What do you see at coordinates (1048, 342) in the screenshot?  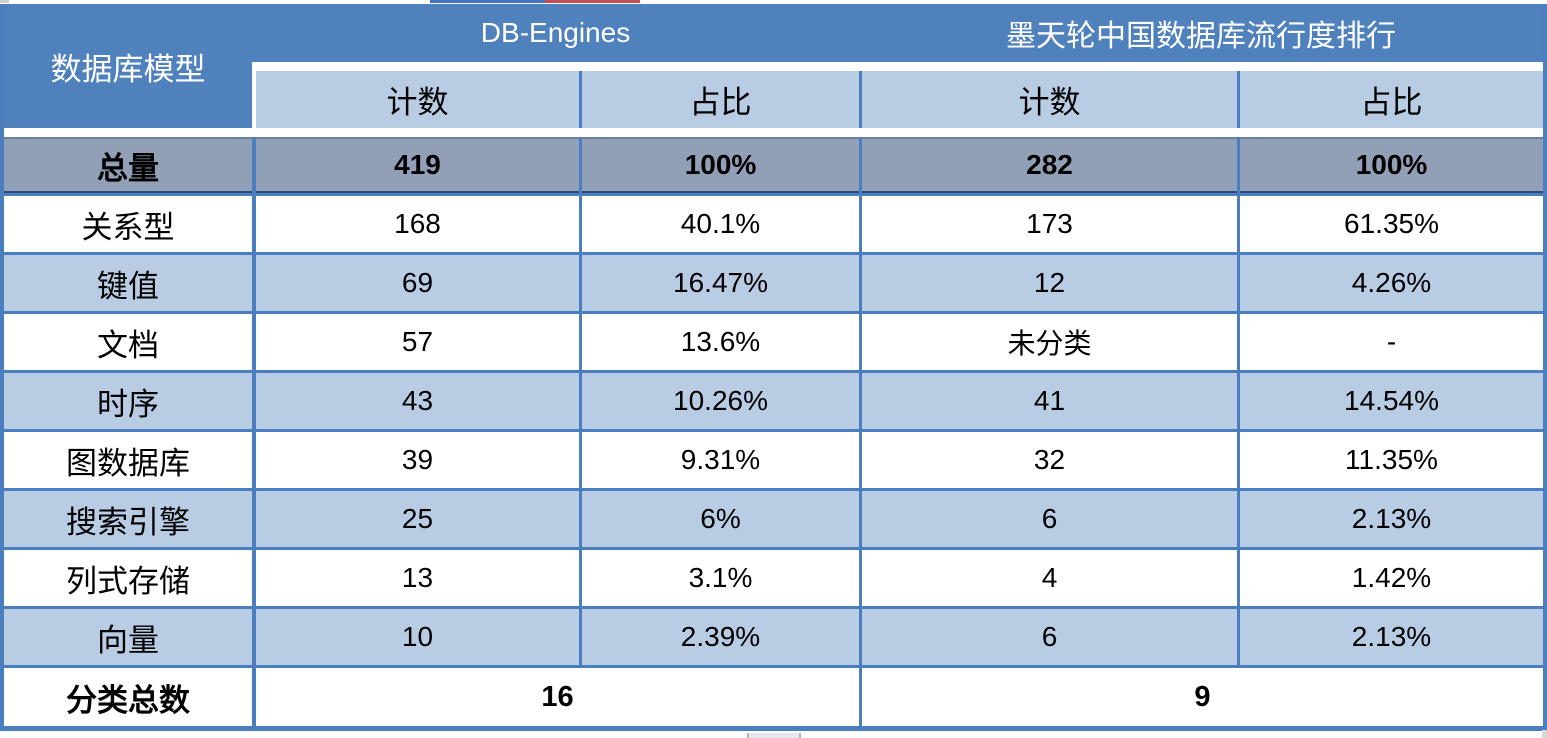 I see `modb-count-cell: 未分类` at bounding box center [1048, 342].